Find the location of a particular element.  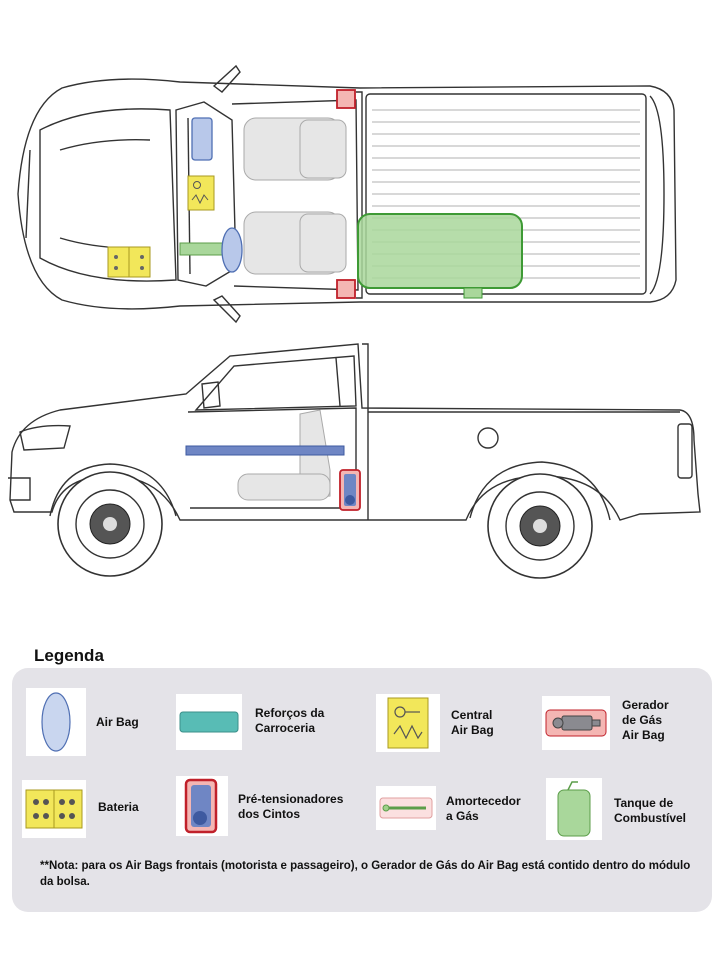

body-reinforcement-icon is located at coordinates (209, 722).